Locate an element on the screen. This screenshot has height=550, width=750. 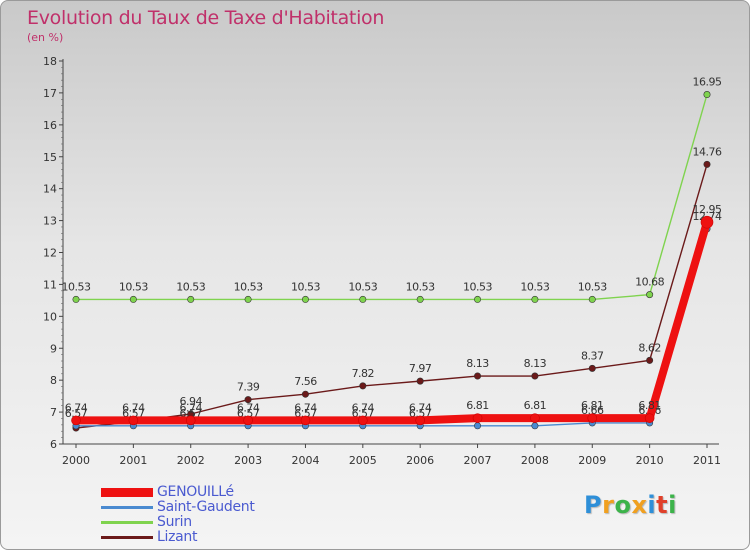
legend-item: Lizant is located at coordinates (178, 537).